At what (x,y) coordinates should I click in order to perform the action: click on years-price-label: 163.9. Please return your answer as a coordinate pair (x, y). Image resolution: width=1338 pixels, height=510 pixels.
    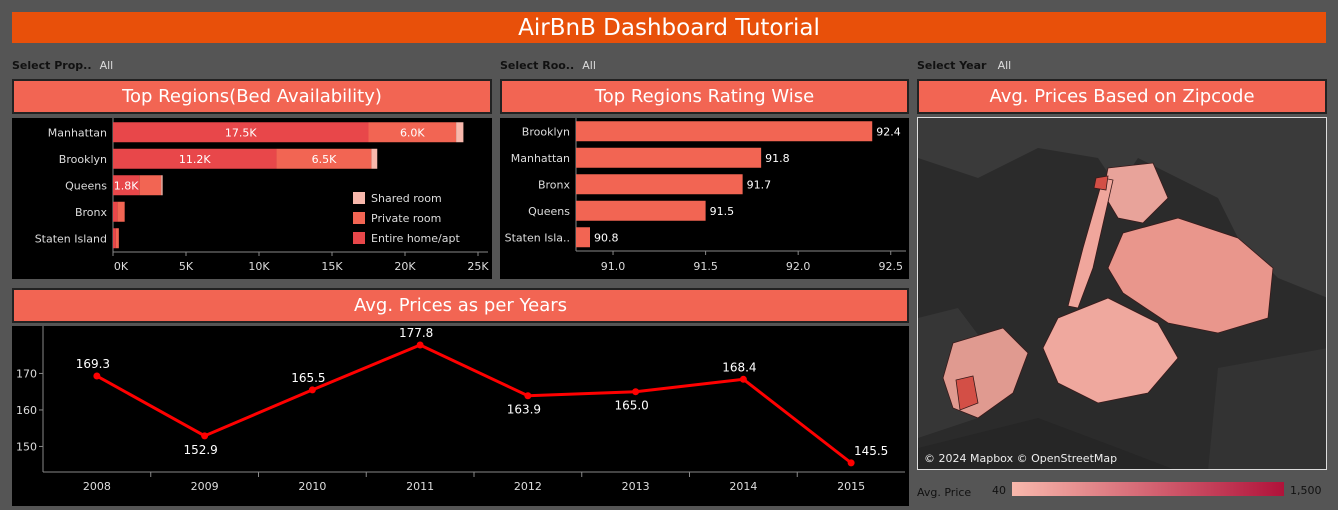
    Looking at the image, I should click on (524, 410).